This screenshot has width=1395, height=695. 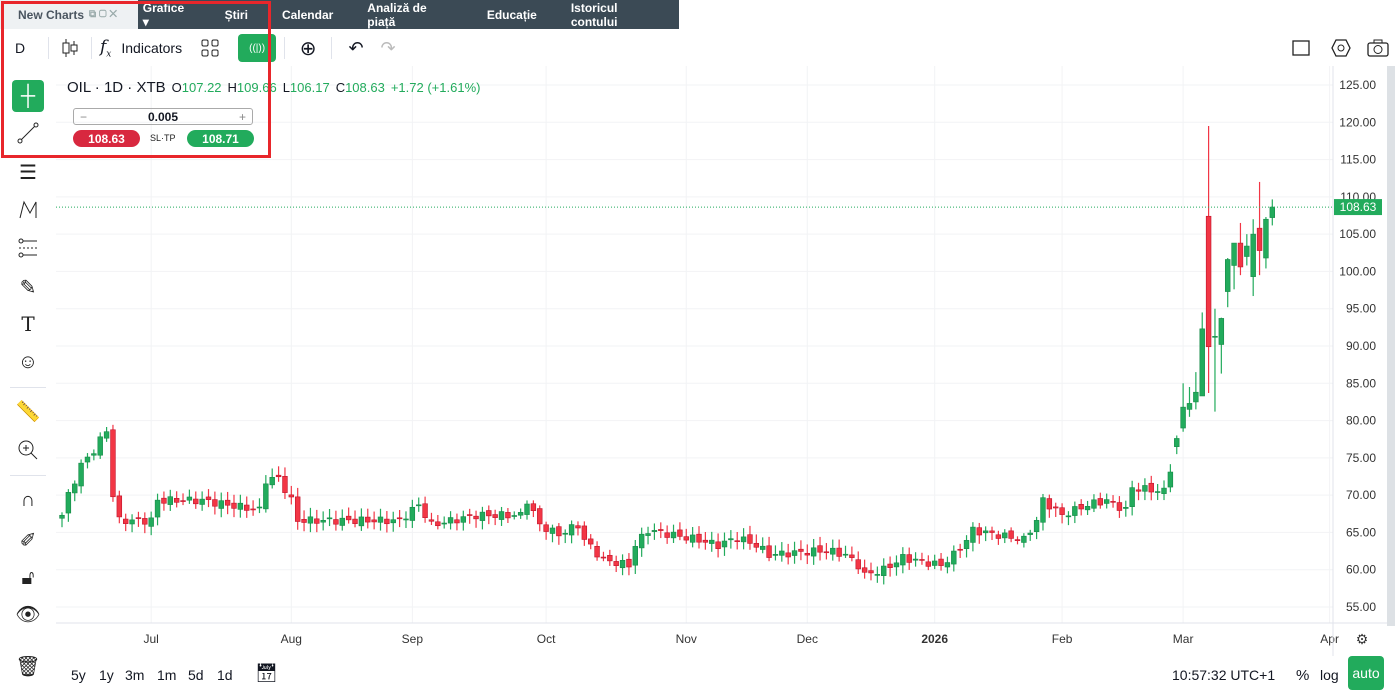 What do you see at coordinates (106, 675) in the screenshot?
I see `range-1y: 1y` at bounding box center [106, 675].